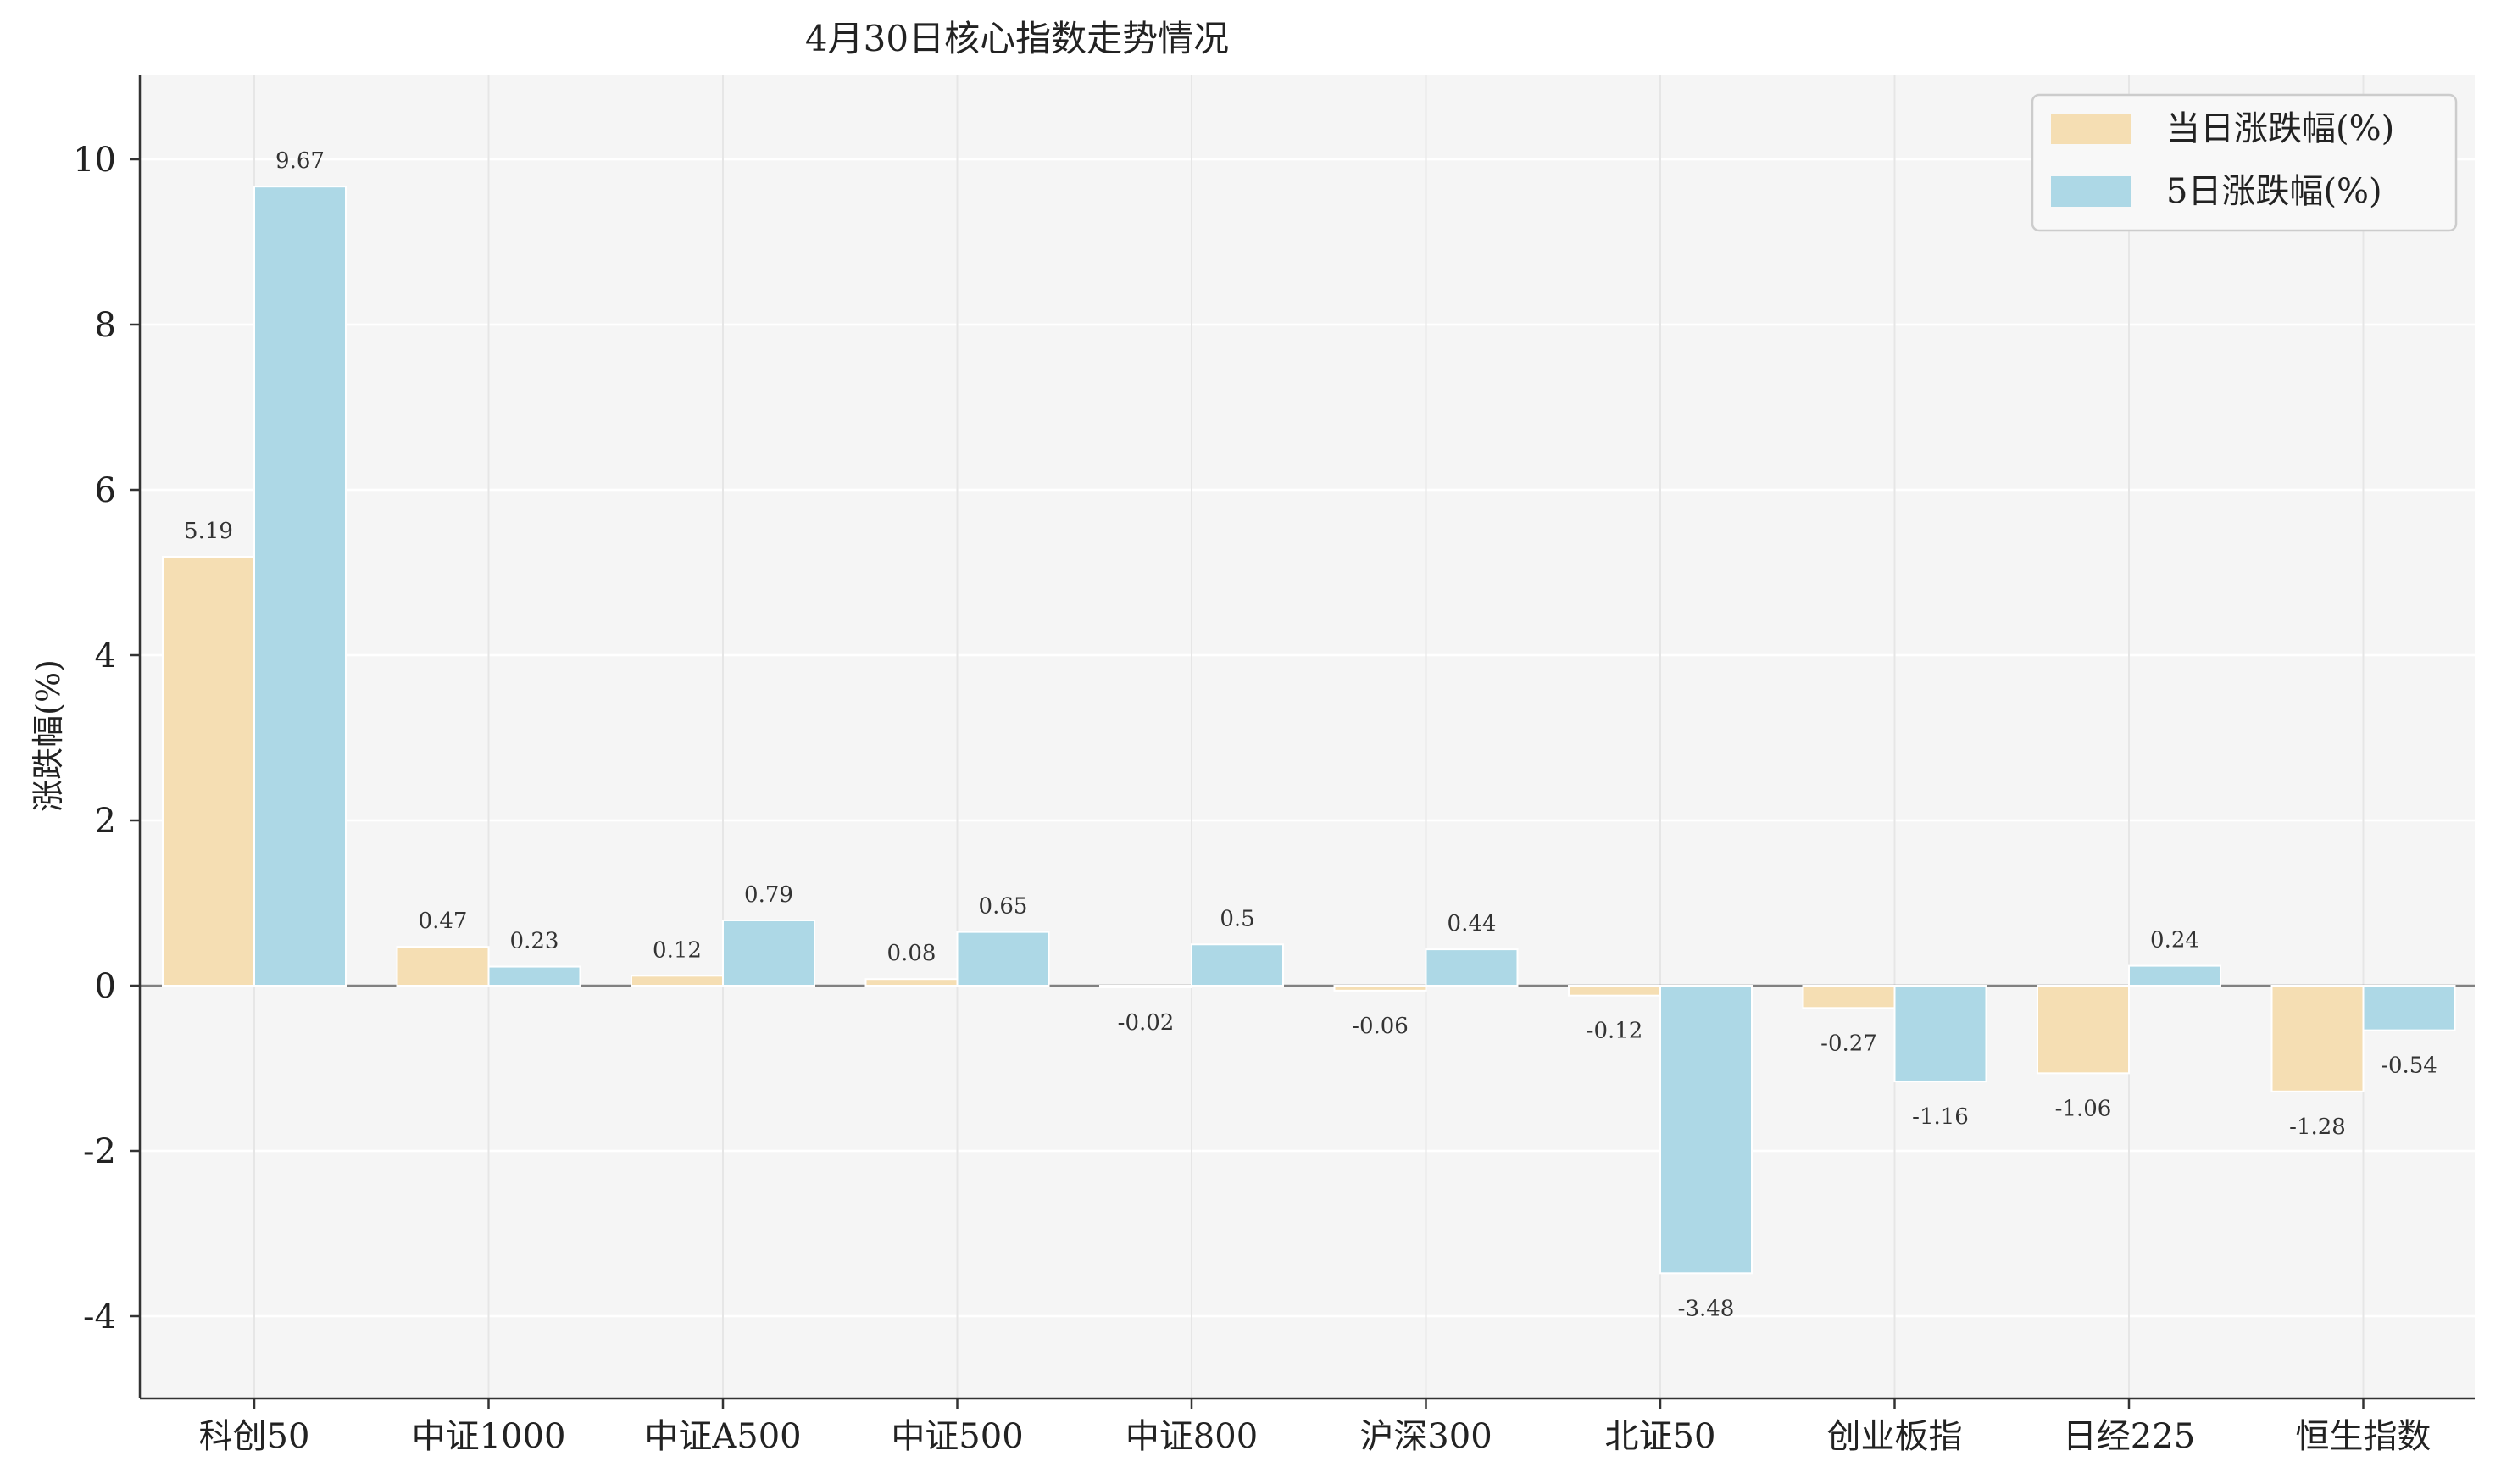  What do you see at coordinates (300, 161) in the screenshot?
I see `data-label-s1-0: 9.67` at bounding box center [300, 161].